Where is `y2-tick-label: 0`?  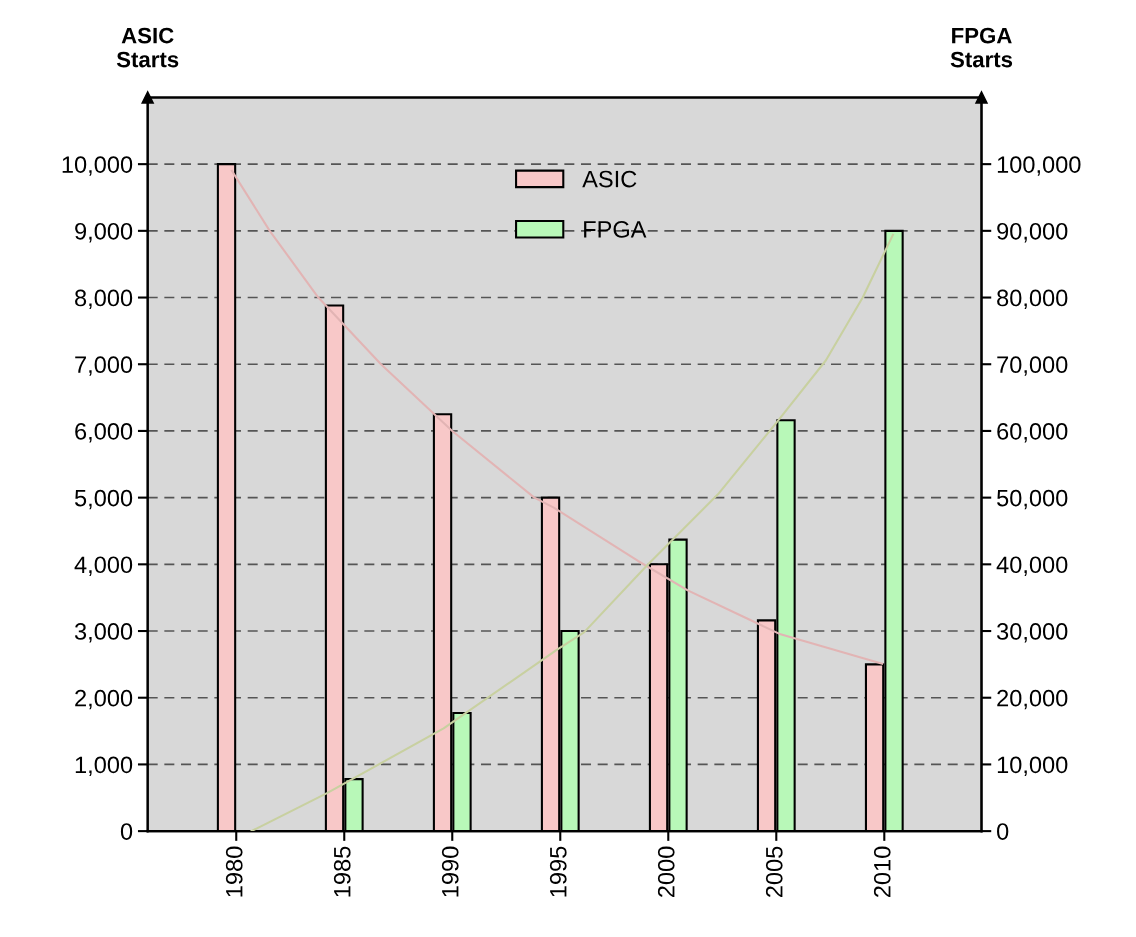
y2-tick-label: 0 is located at coordinates (1003, 831).